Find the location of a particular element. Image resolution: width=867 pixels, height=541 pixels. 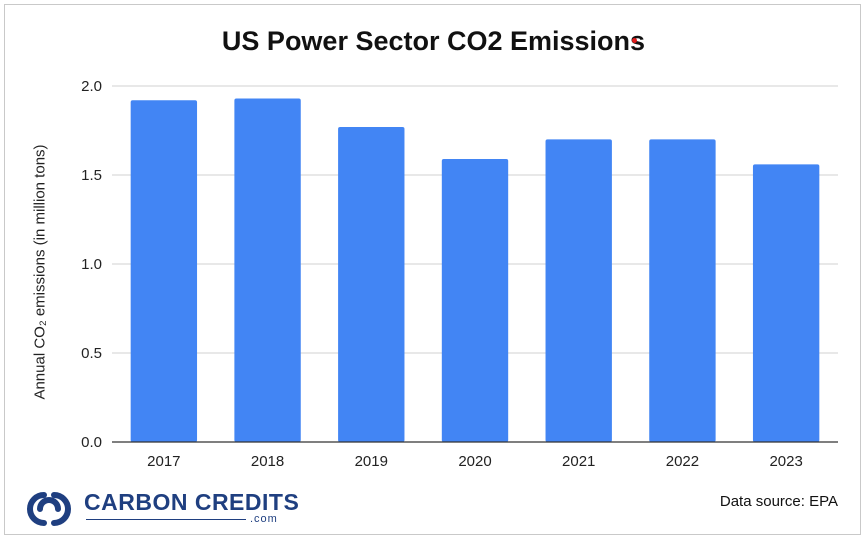

x-tick-label: 2017 is located at coordinates (163, 461).